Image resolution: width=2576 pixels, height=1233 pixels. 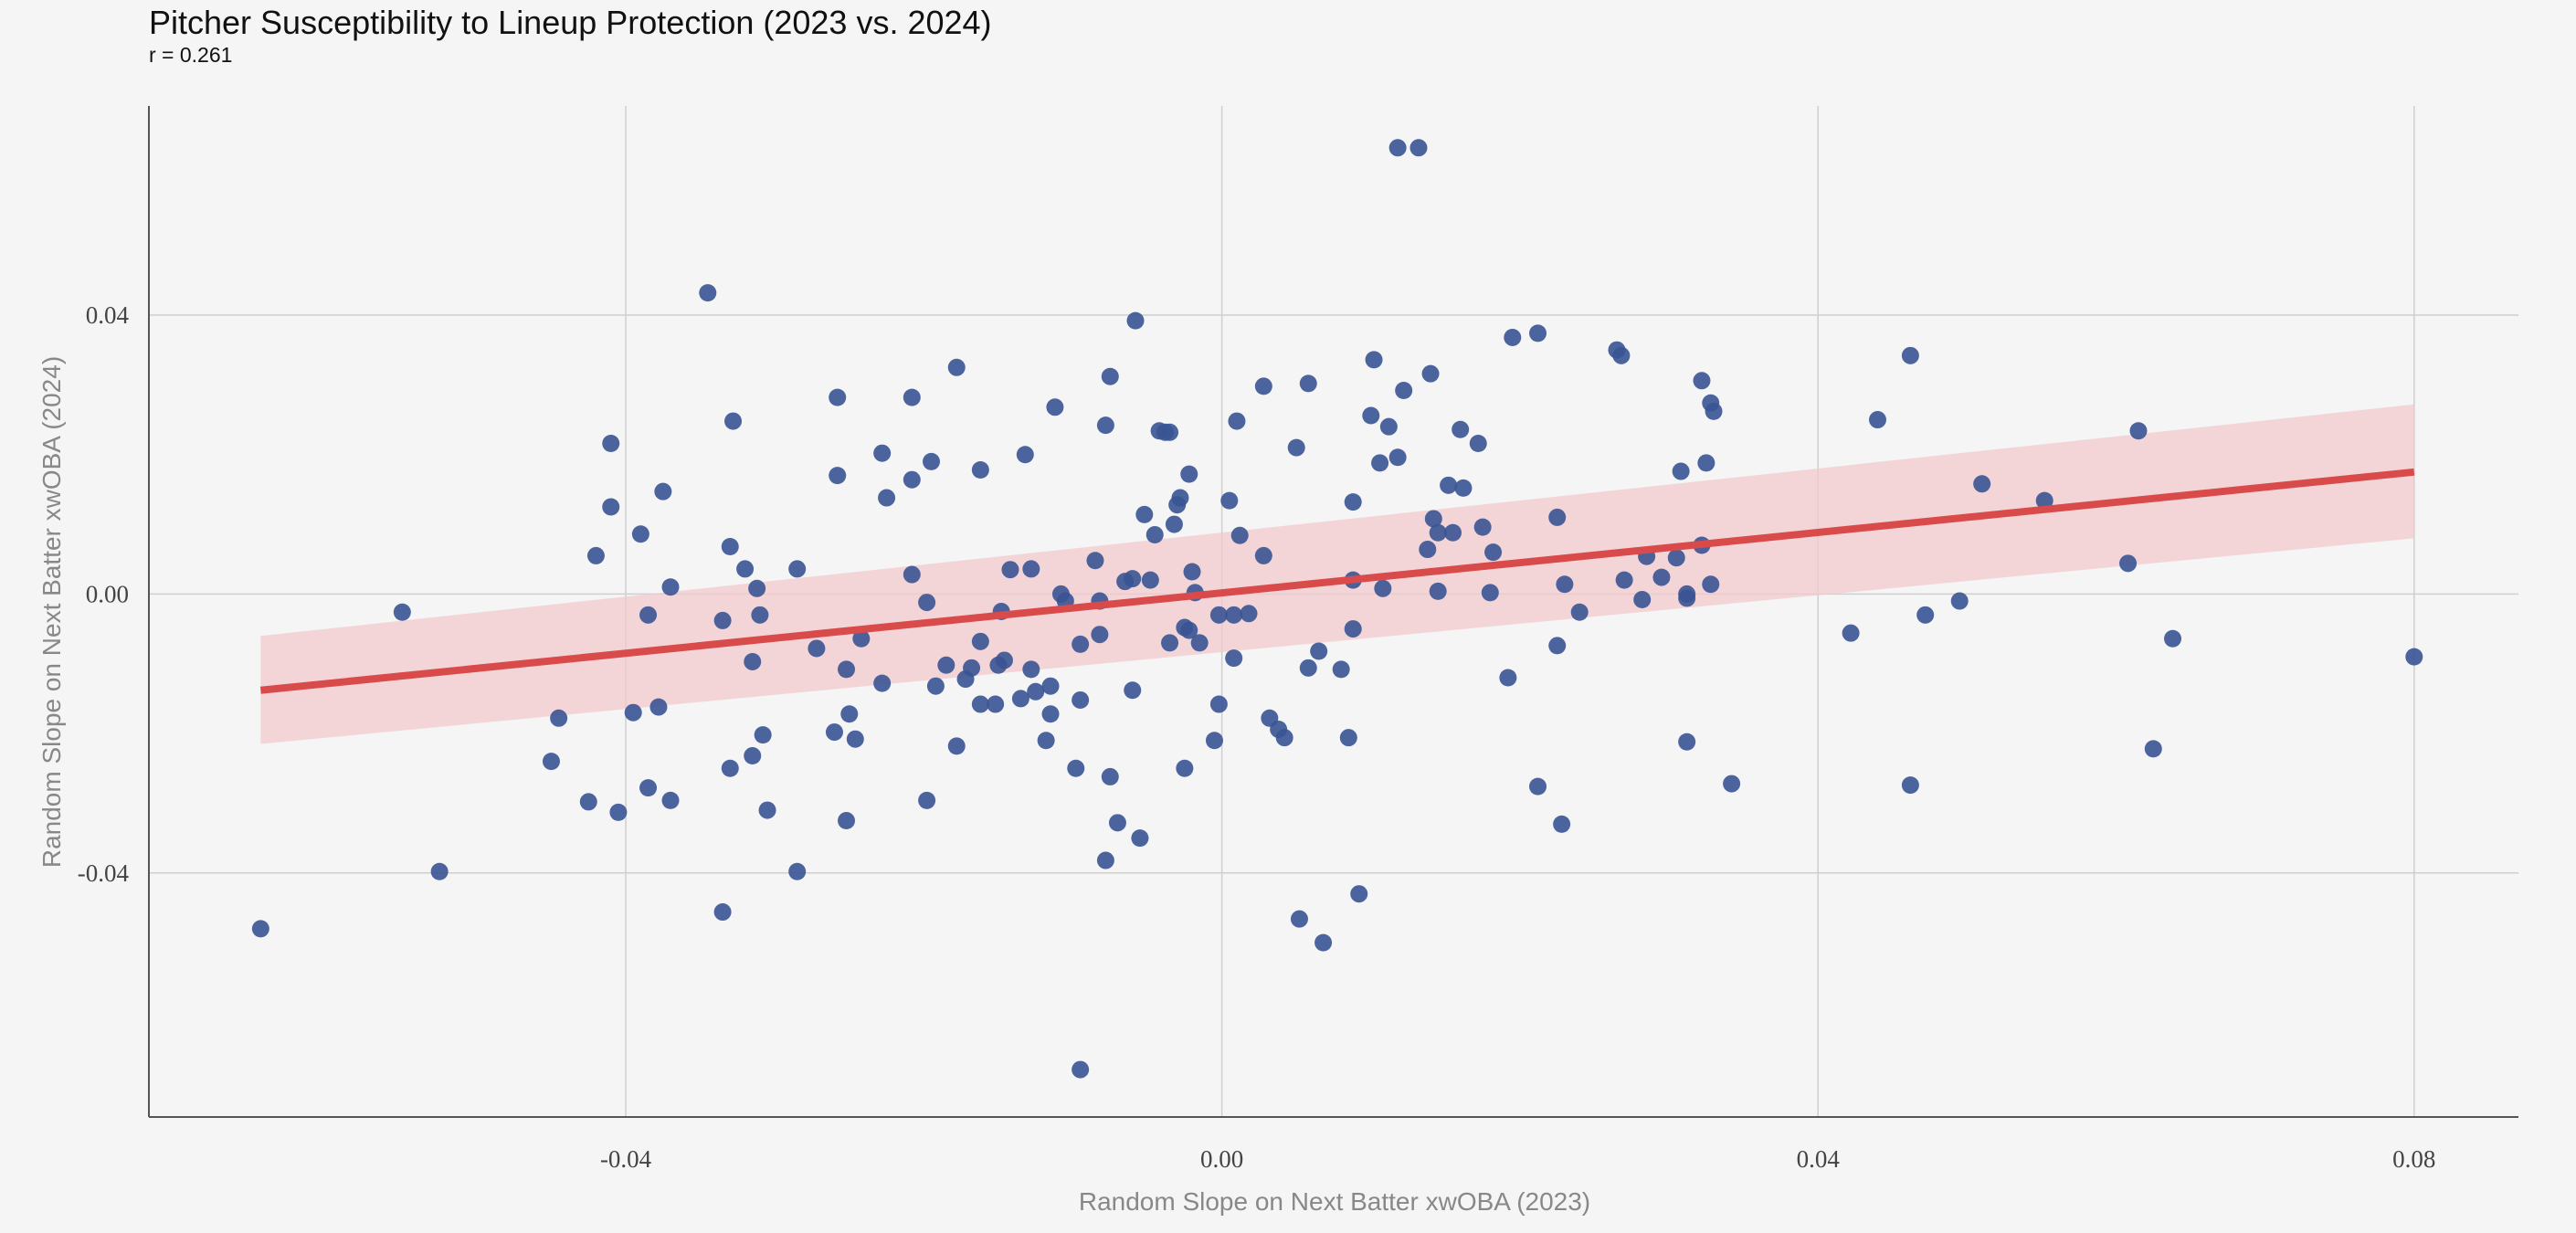 What do you see at coordinates (51, 612) in the screenshot?
I see `y-axis-label: Random Slope on Next Batter xwOBA (2024)` at bounding box center [51, 612].